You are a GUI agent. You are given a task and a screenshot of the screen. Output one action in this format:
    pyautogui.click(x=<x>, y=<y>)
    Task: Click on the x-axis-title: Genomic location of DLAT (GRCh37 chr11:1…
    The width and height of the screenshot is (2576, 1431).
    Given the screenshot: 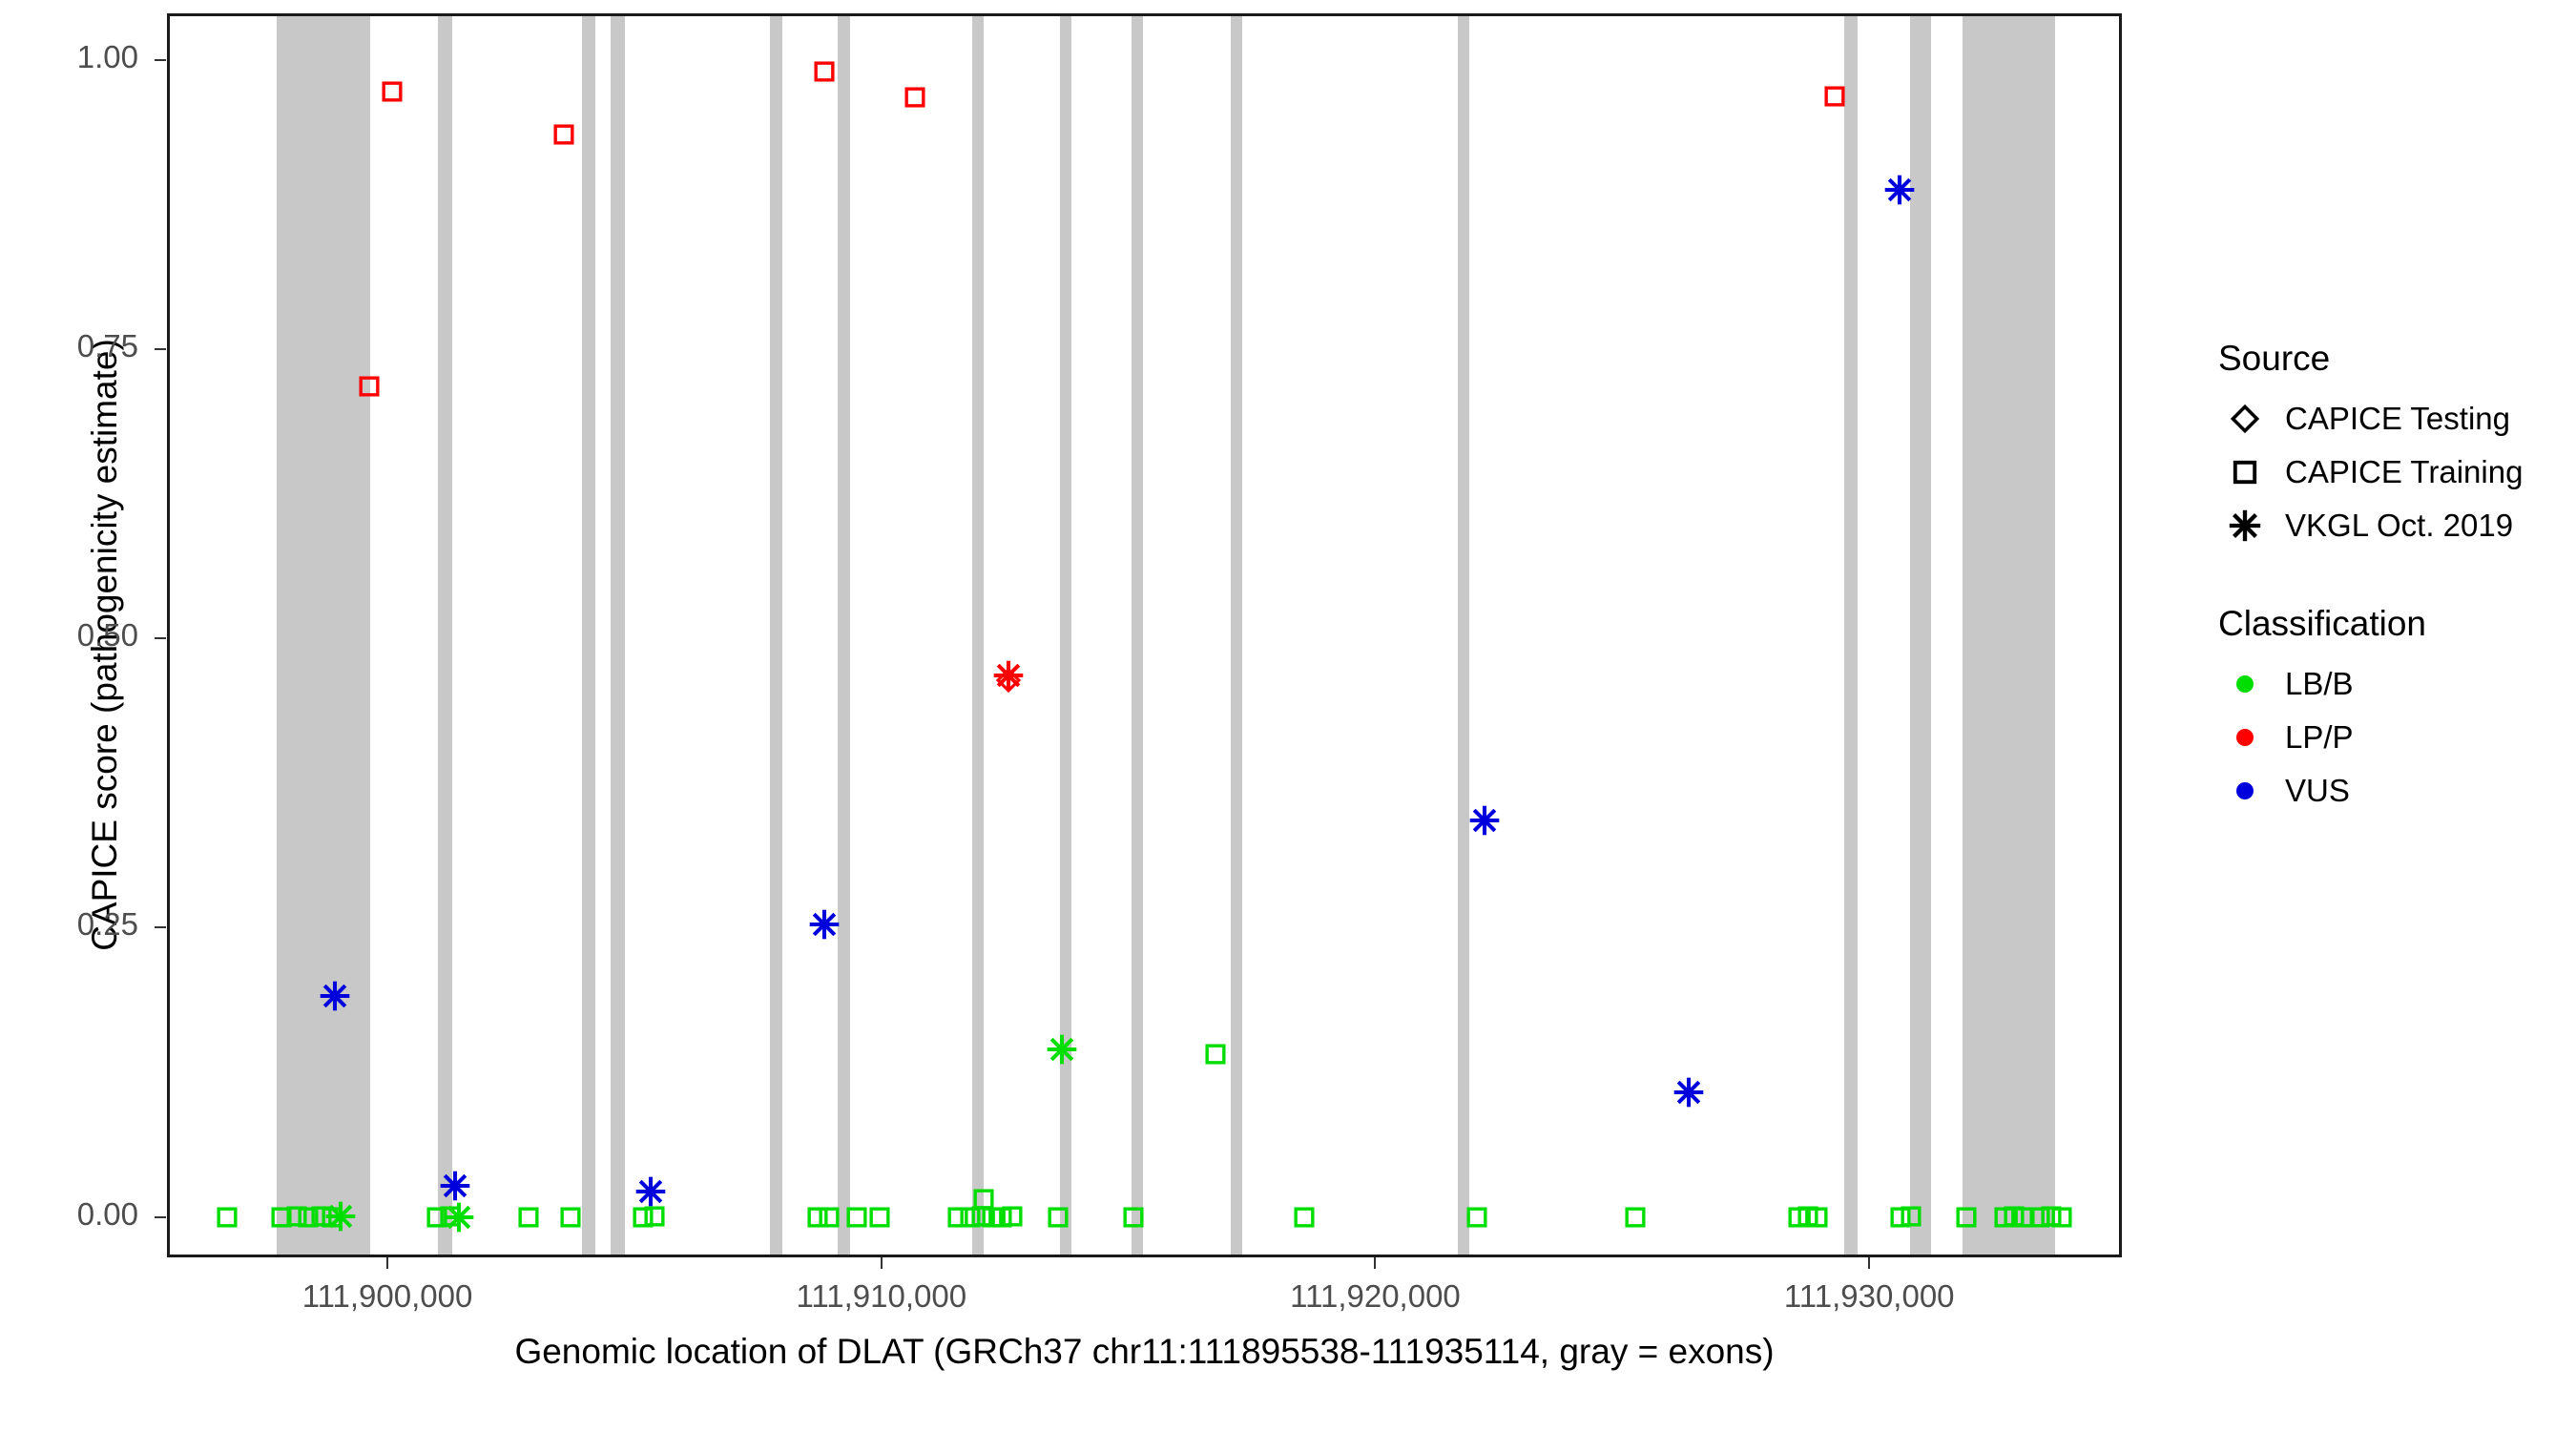 What is the action you would take?
    pyautogui.click(x=1144, y=1351)
    